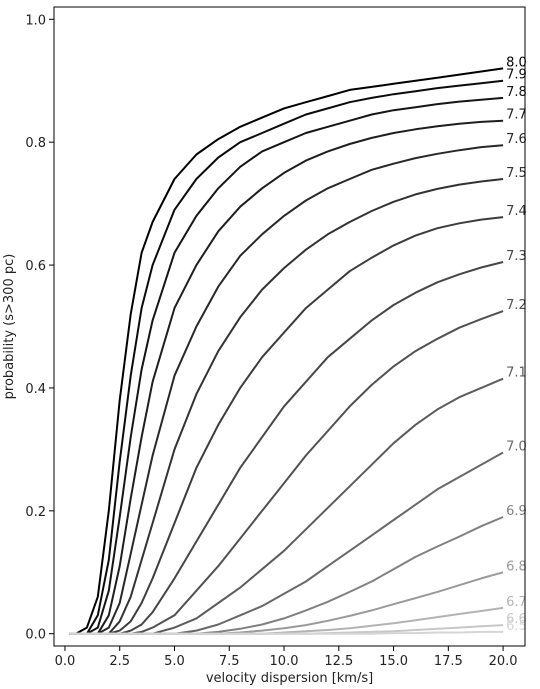 The image size is (540, 689). Describe the element at coordinates (516, 619) in the screenshot. I see `curve-label-6.6: 6.6` at that location.